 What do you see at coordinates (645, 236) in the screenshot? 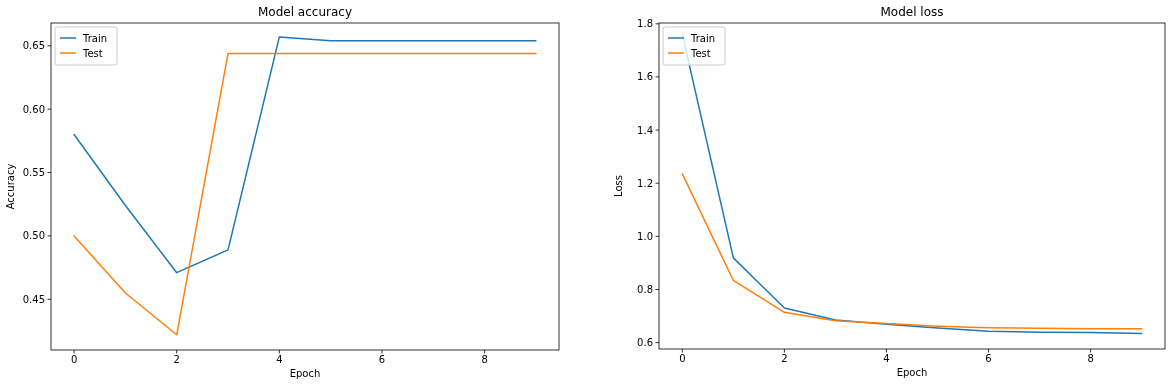
I see `y-tick-label: 1.0` at bounding box center [645, 236].